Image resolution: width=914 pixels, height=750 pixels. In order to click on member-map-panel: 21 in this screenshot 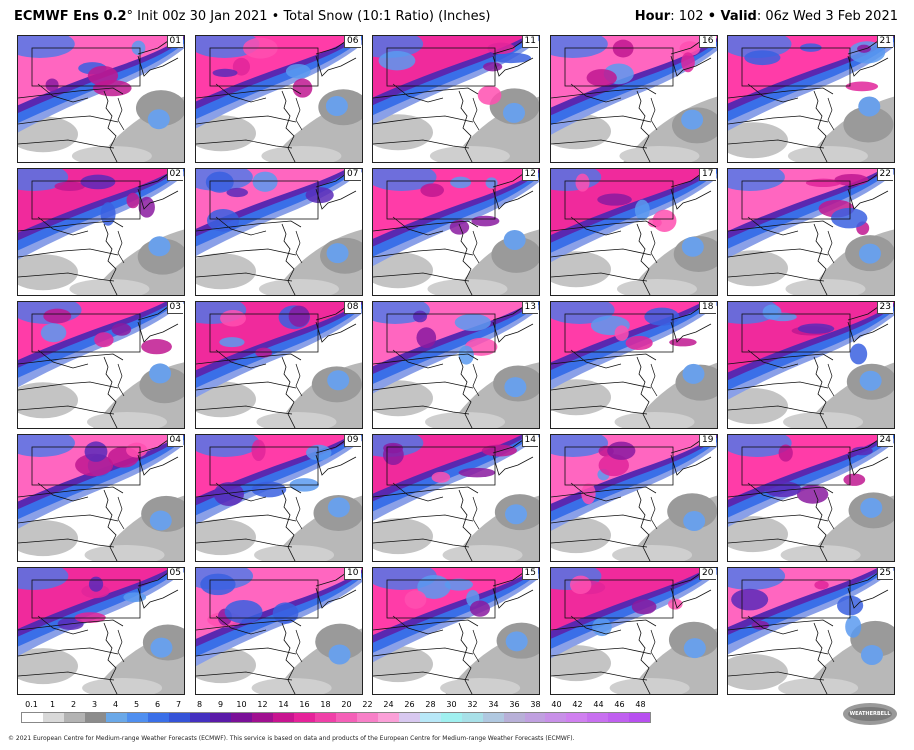, I will do `click(811, 99)`.